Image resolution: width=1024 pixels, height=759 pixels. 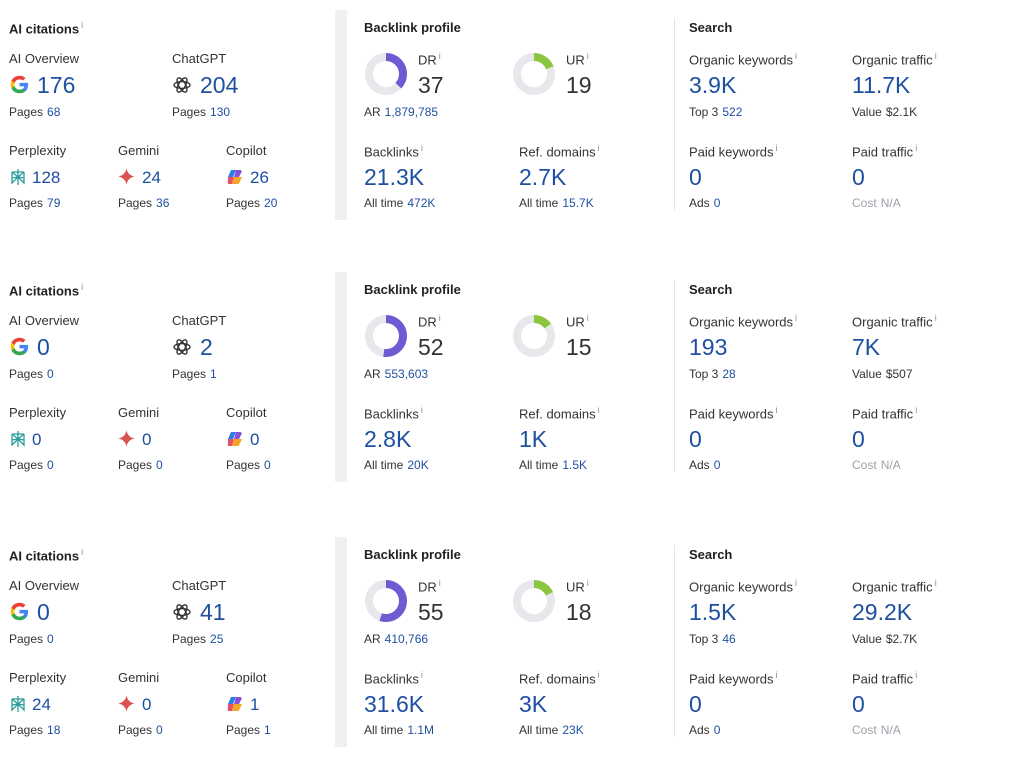 What do you see at coordinates (396, 639) in the screenshot?
I see `ar-value: AR 410,766` at bounding box center [396, 639].